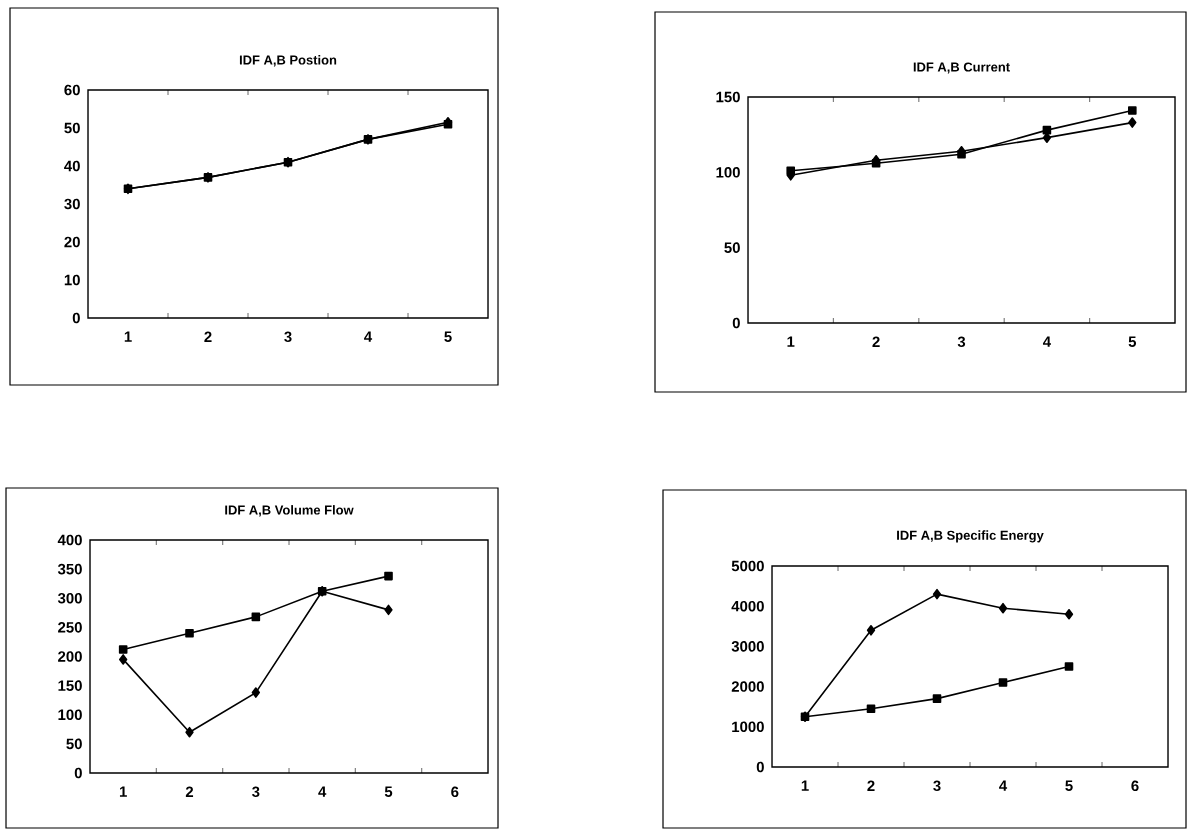  I want to click on y-tick-label: 200, so click(70, 656).